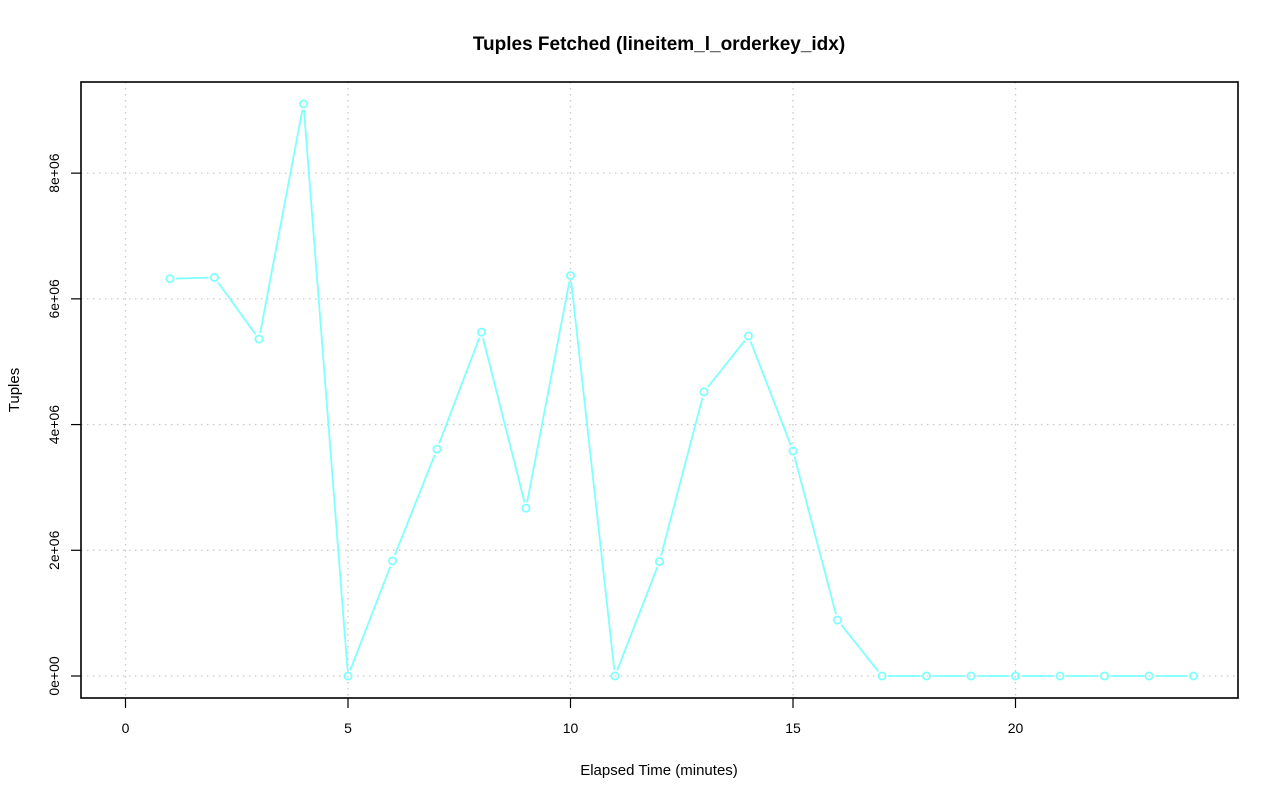  I want to click on x-tick-label: 20, so click(1016, 728).